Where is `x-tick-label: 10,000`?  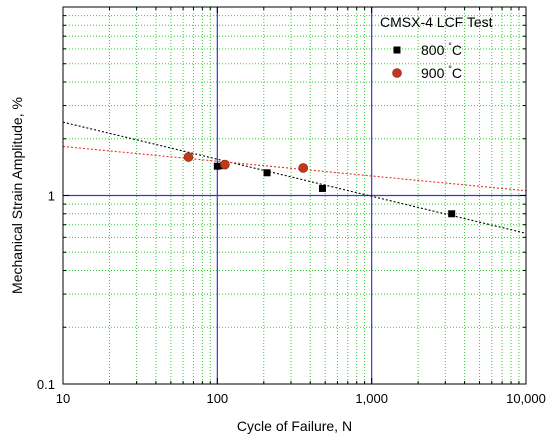
x-tick-label: 10,000 is located at coordinates (526, 398).